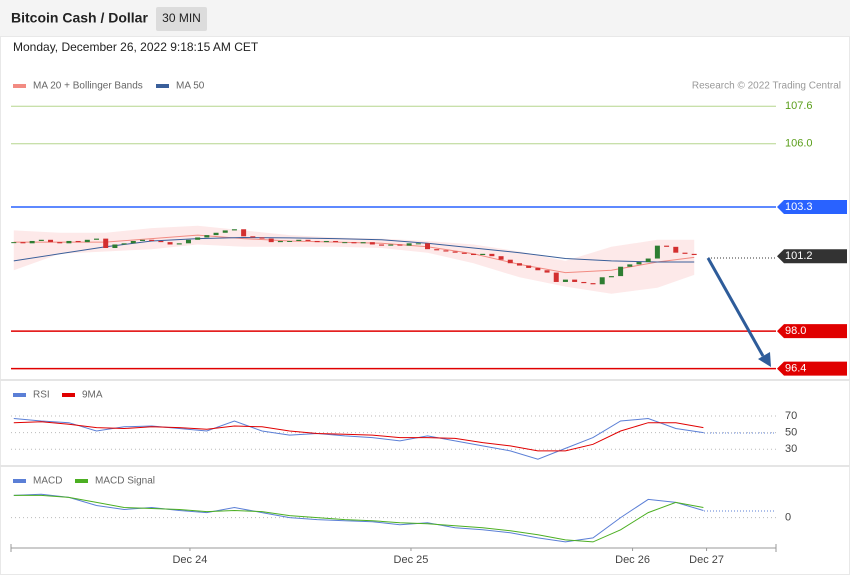 This screenshot has height=581, width=850. What do you see at coordinates (354, 249) in the screenshot?
I see `ma-line` at bounding box center [354, 249].